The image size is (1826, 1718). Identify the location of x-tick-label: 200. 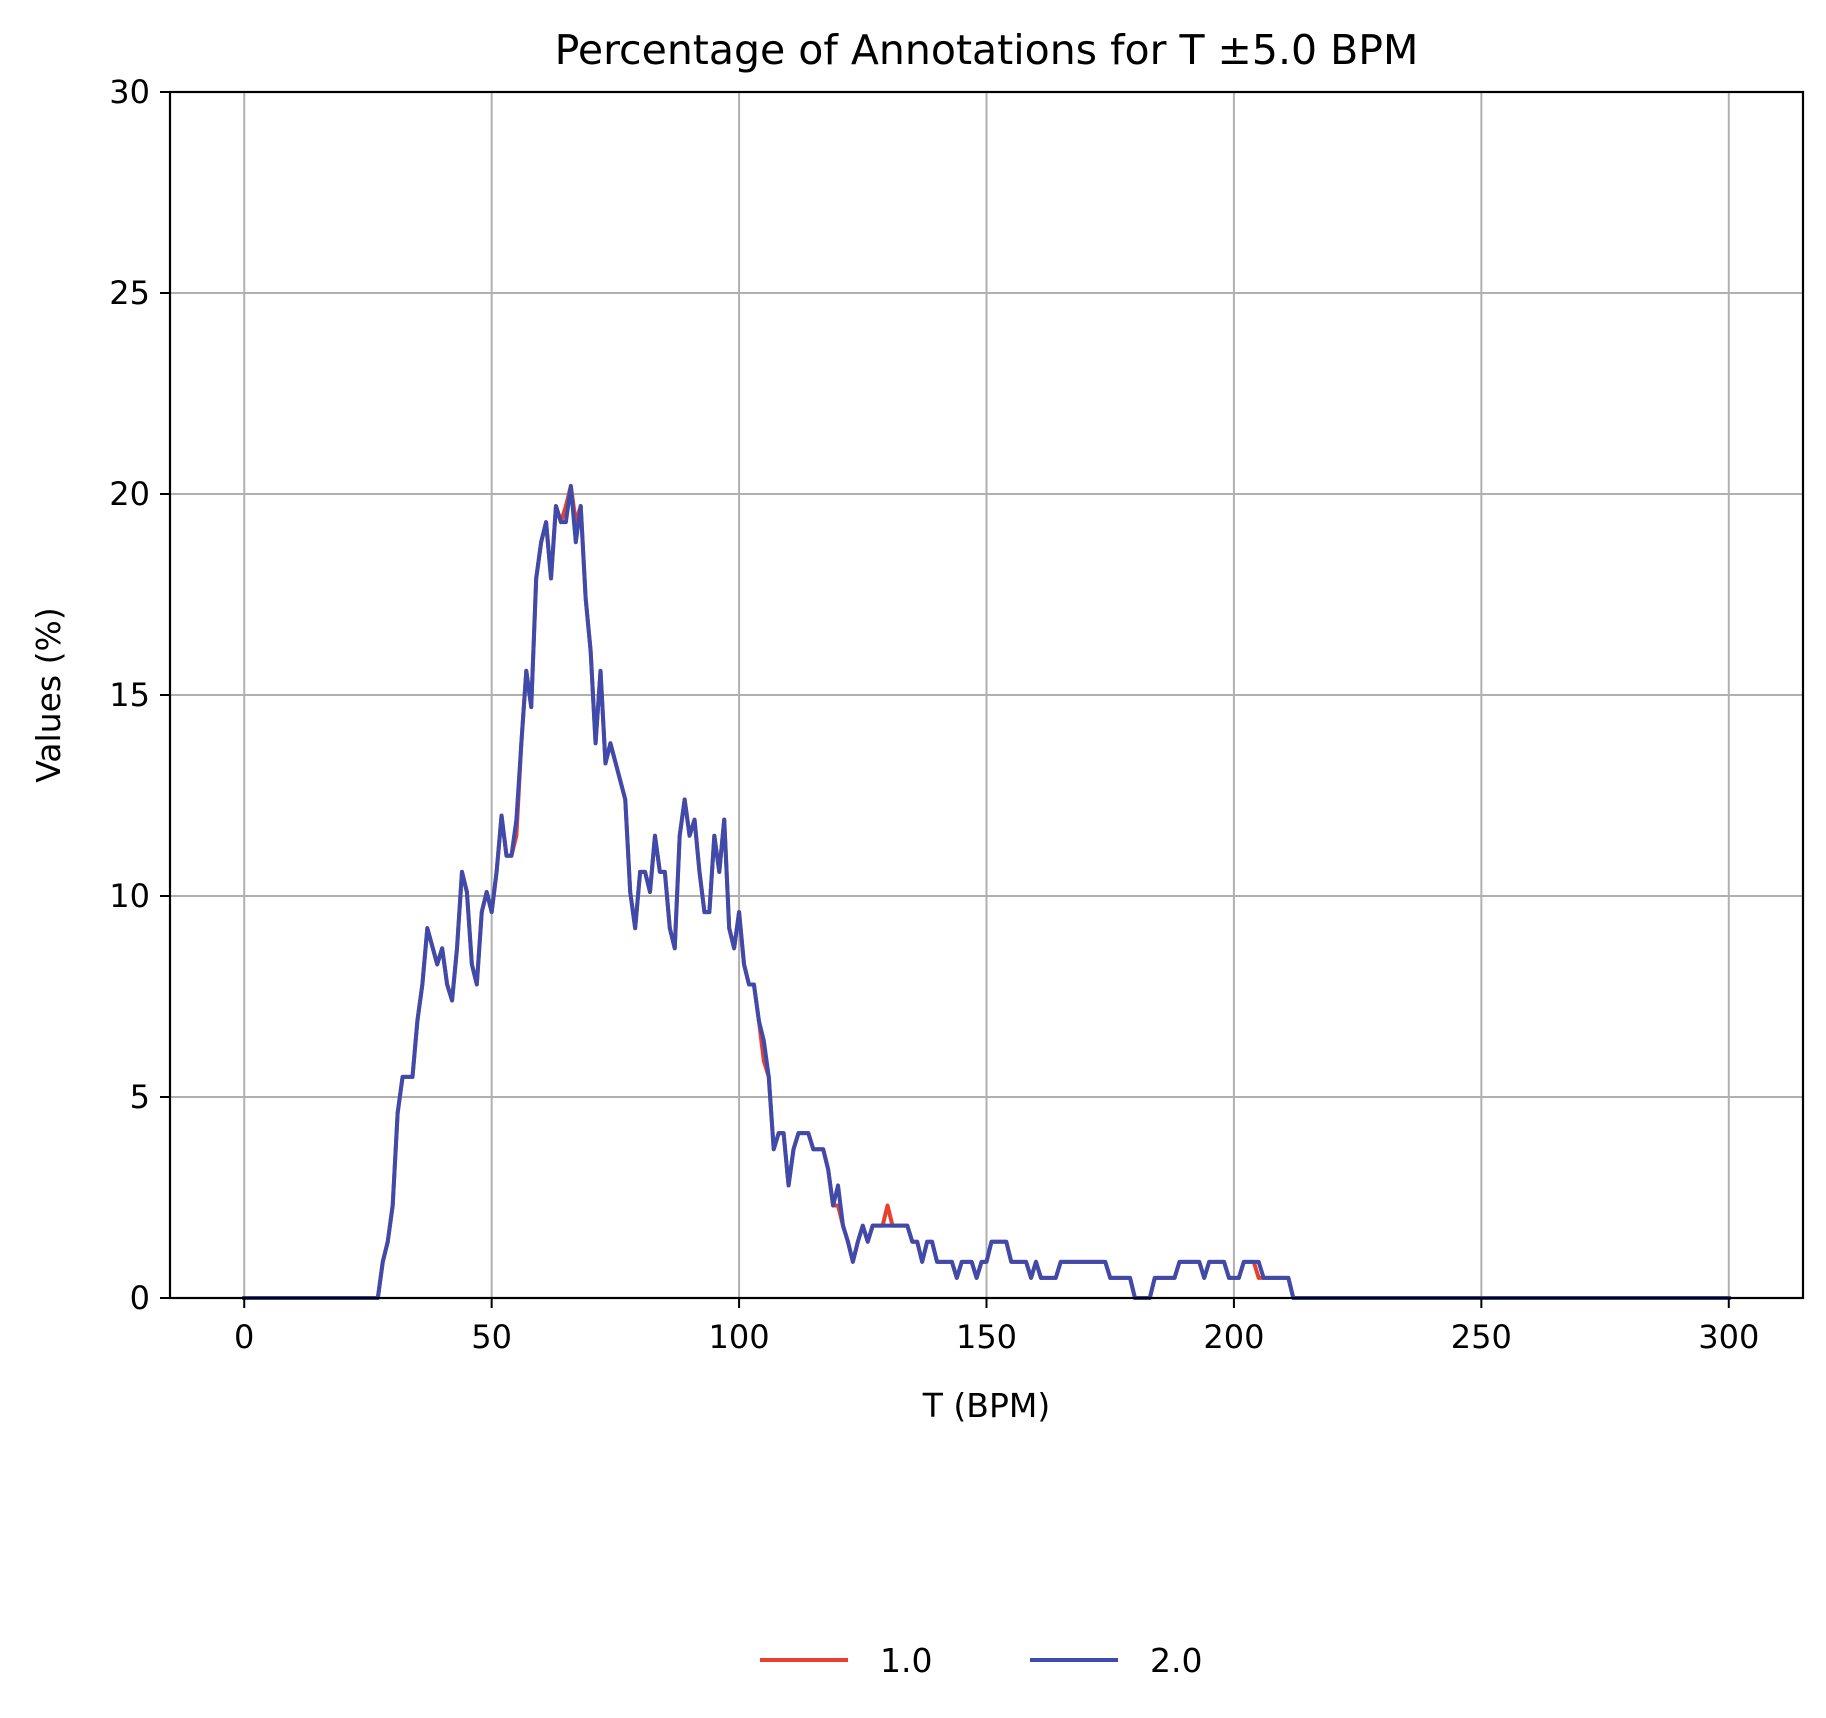
(1233, 1337).